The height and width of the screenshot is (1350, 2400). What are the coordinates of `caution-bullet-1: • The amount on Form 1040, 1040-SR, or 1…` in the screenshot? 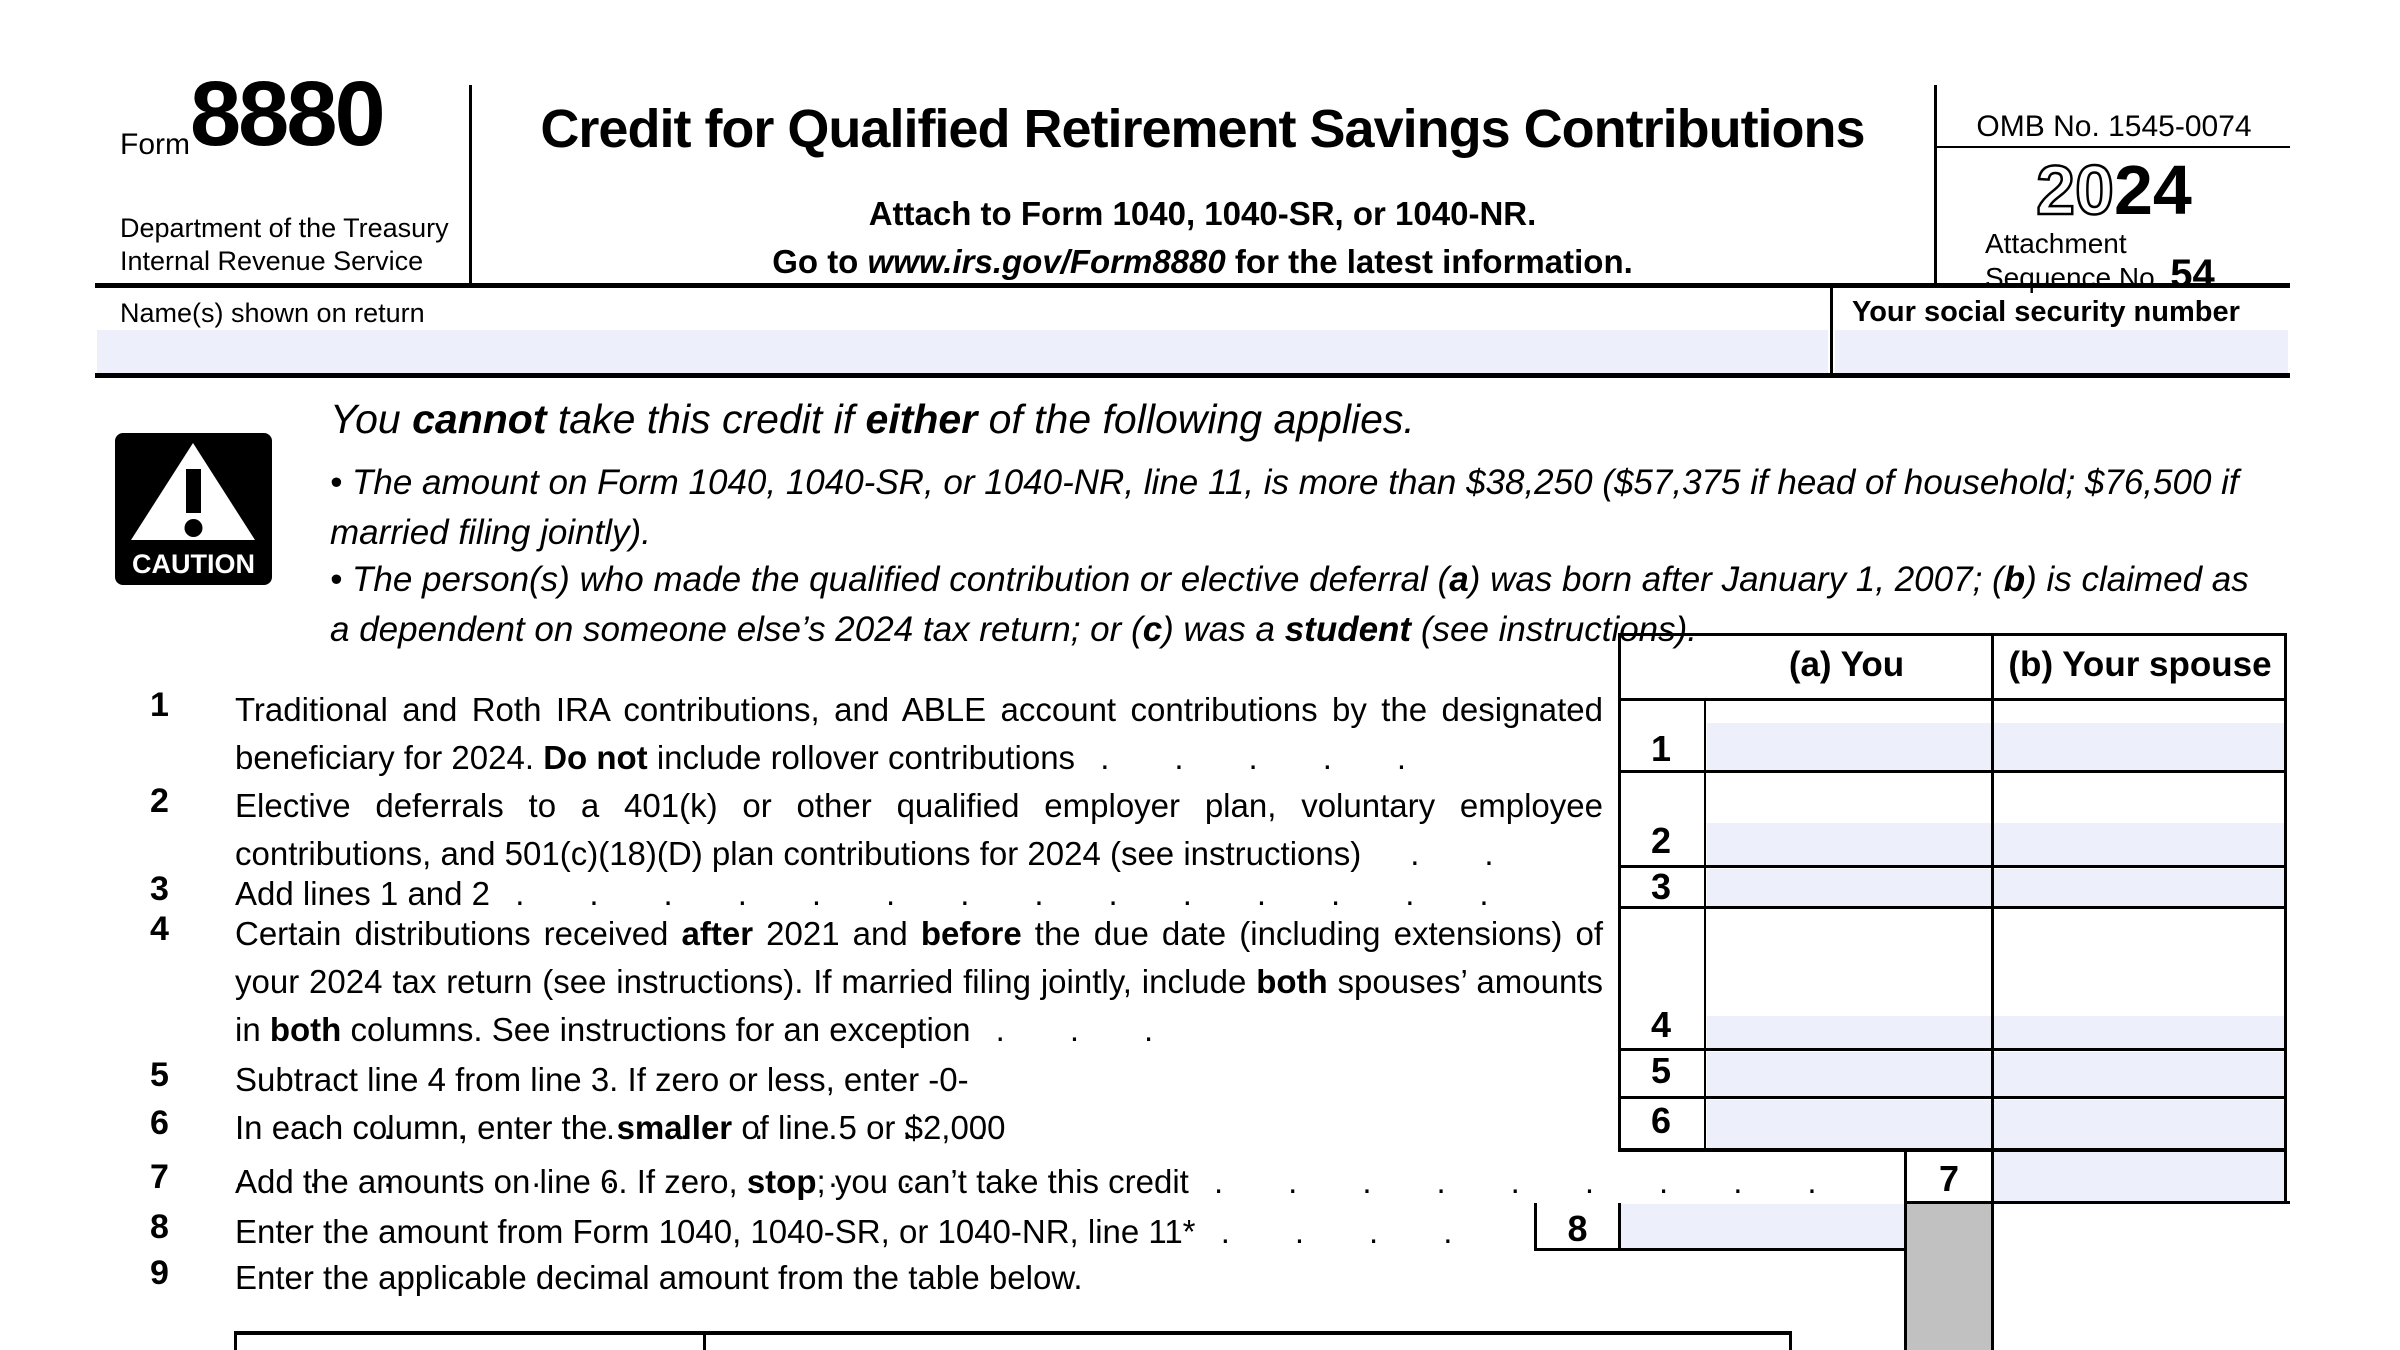 It's located at (1284, 507).